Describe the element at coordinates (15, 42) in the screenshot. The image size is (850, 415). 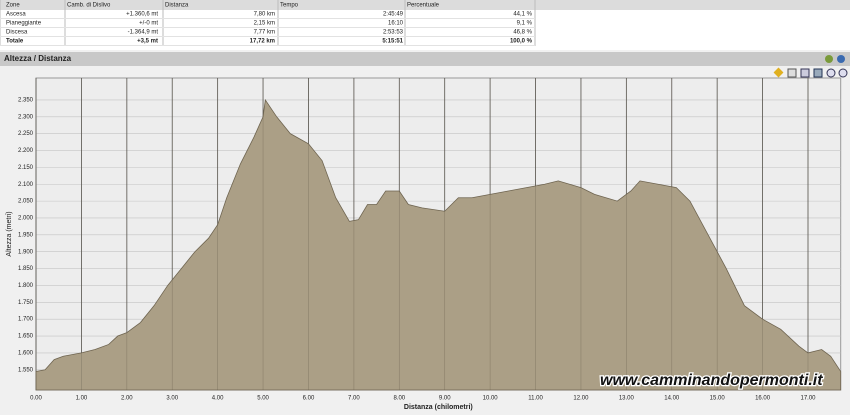
I see `table-cell: Totale` at that location.